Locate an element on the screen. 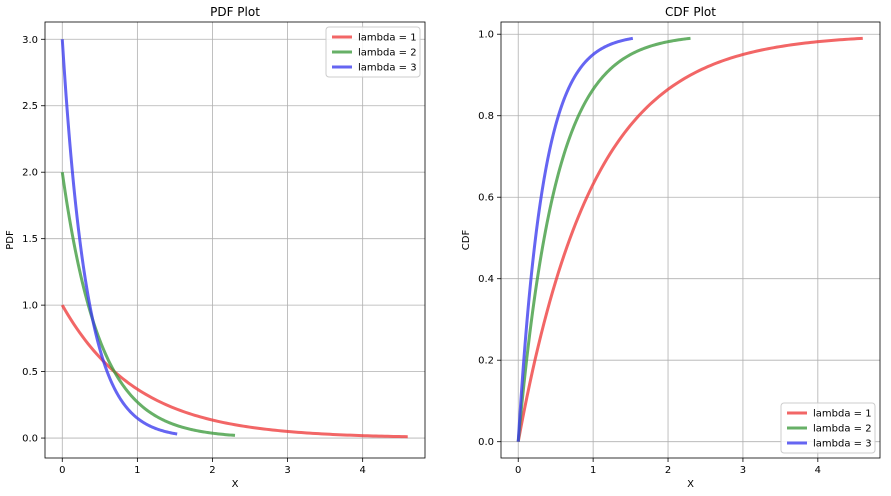 The image size is (891, 496). y-tick-label: 0.8 is located at coordinates (486, 116).